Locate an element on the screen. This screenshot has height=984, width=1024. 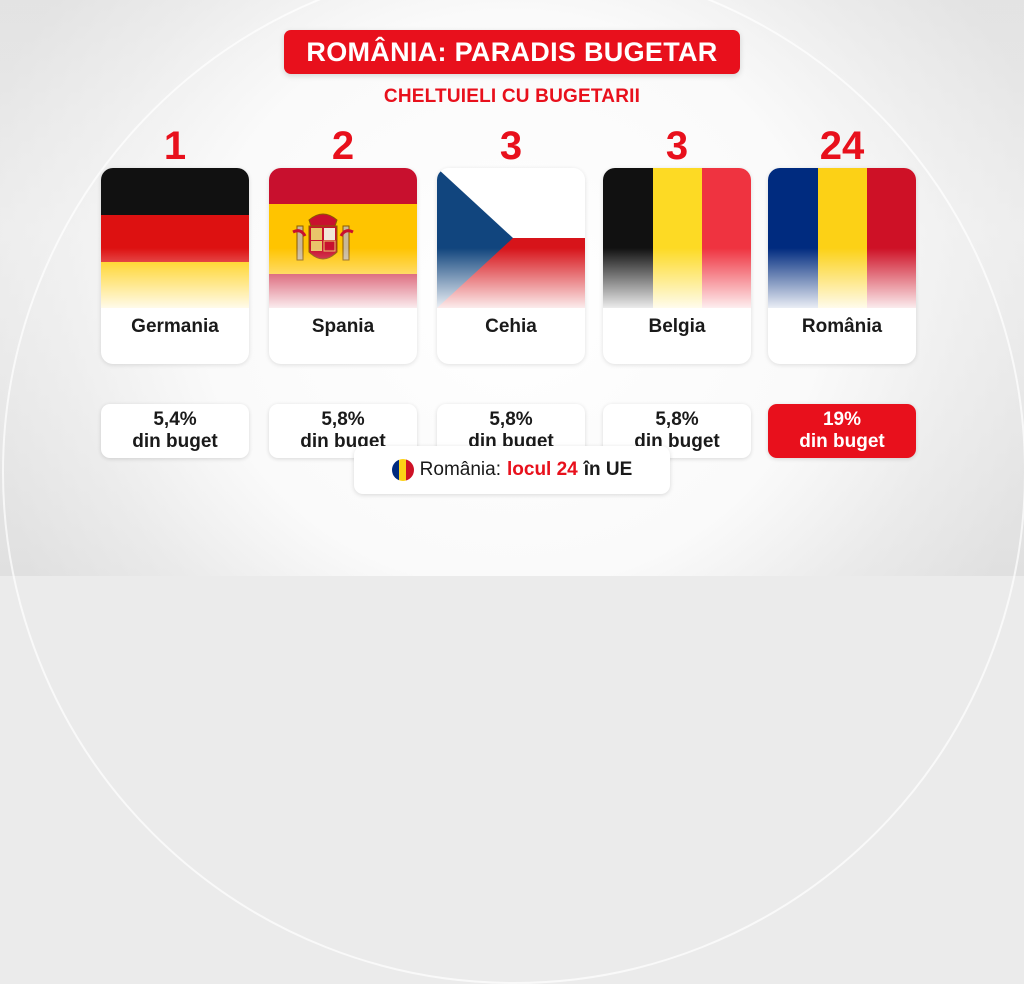
rank-number: 1 is located at coordinates (175, 146).